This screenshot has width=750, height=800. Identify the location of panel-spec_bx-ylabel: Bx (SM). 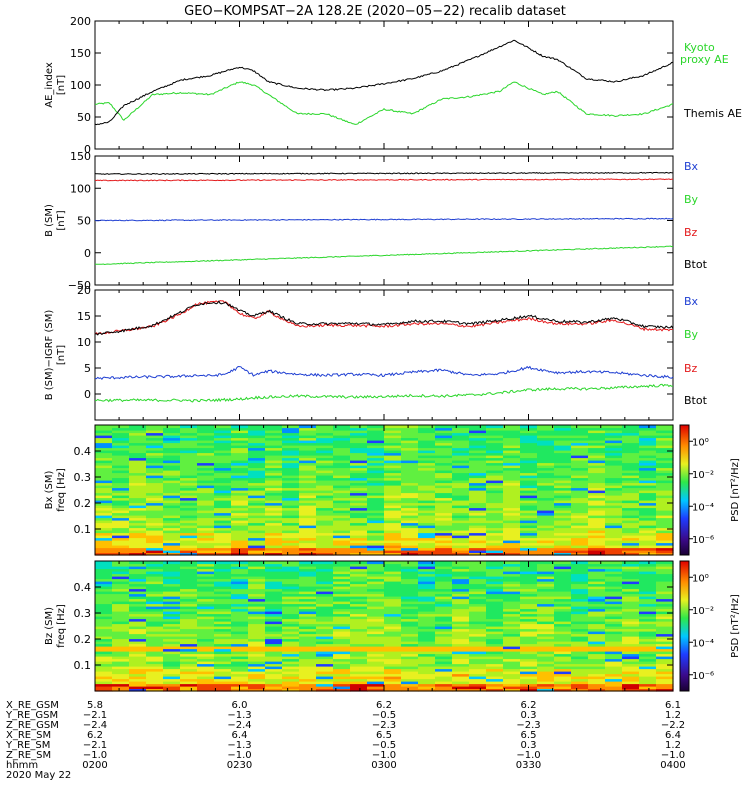
(49, 490).